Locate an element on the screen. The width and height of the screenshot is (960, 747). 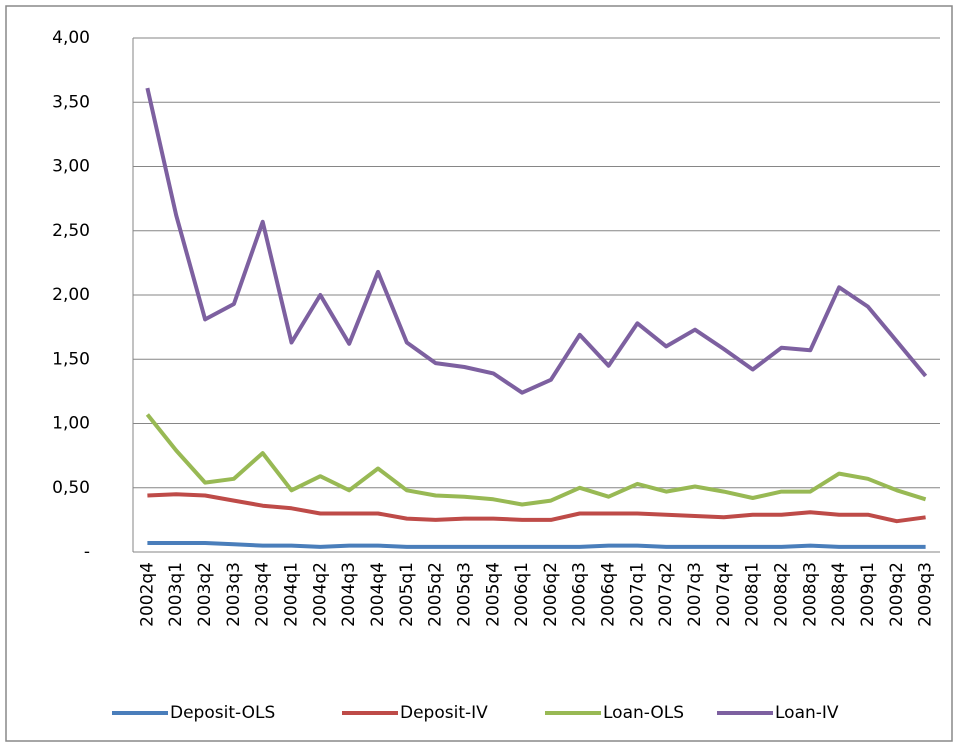
y-tick-label: 1,50 is located at coordinates (71, 359).